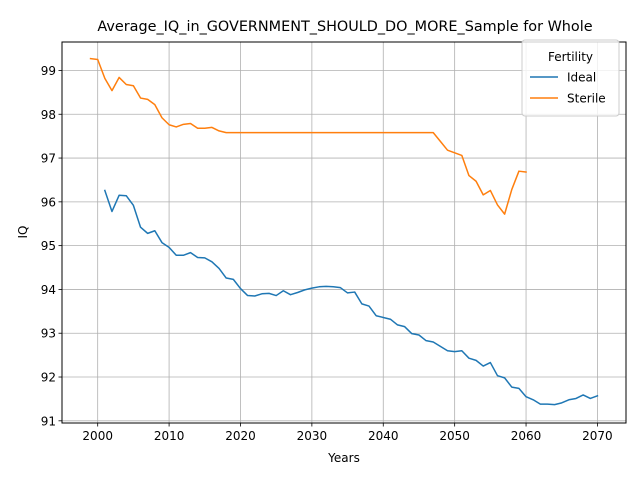  Describe the element at coordinates (570, 57) in the screenshot. I see `legend-title: Fertility` at that location.